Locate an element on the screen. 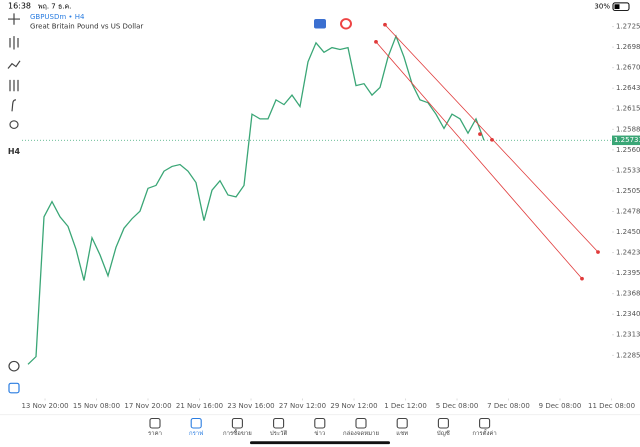  x-tick-label: 17 Nov 20:00 is located at coordinates (147, 406).